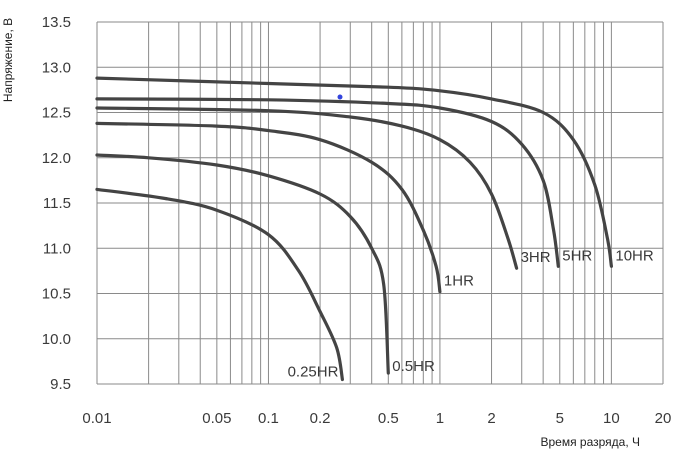  What do you see at coordinates (216, 418) in the screenshot?
I see `x-tick-label: 0.05` at bounding box center [216, 418].